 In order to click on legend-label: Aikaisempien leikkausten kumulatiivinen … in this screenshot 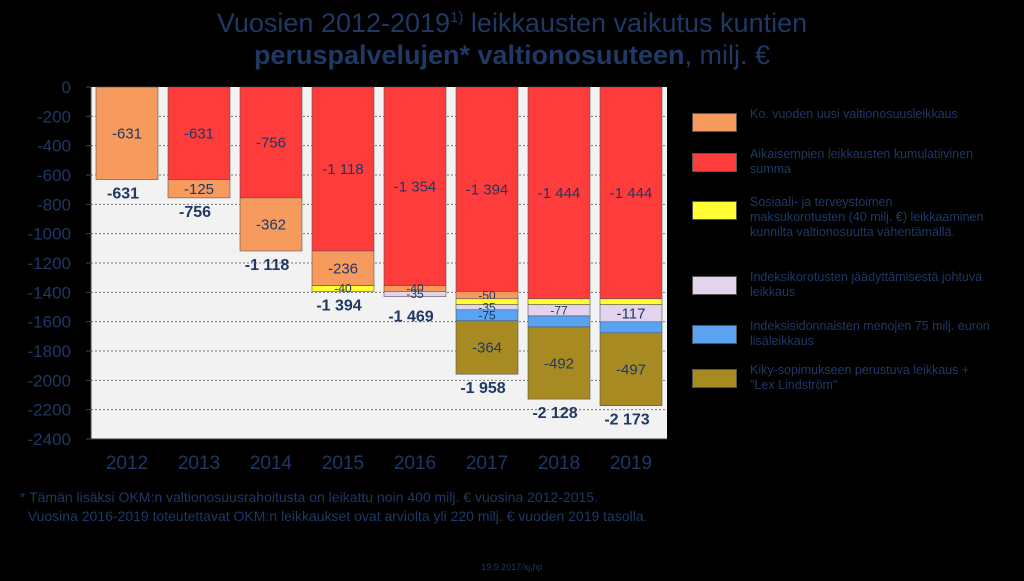, I will do `click(862, 161)`.